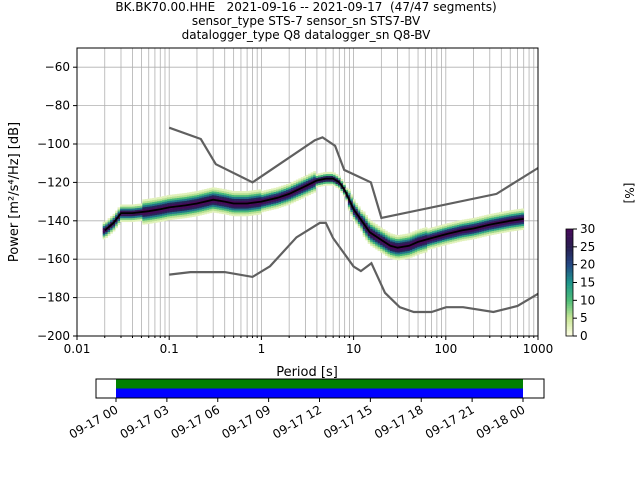  What do you see at coordinates (53, 182) in the screenshot?
I see `y-tick-label: −120` at bounding box center [53, 182].